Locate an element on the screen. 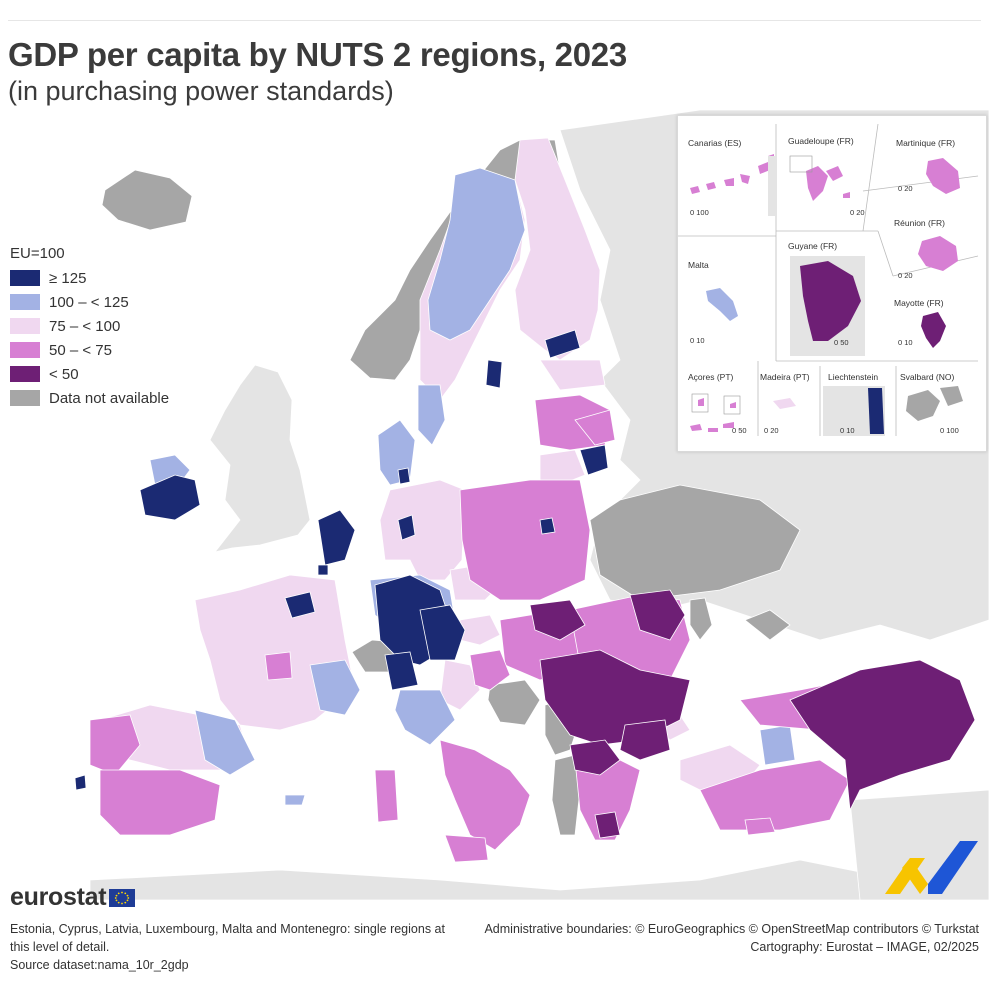  legend-label: < 50 is located at coordinates (64, 374).